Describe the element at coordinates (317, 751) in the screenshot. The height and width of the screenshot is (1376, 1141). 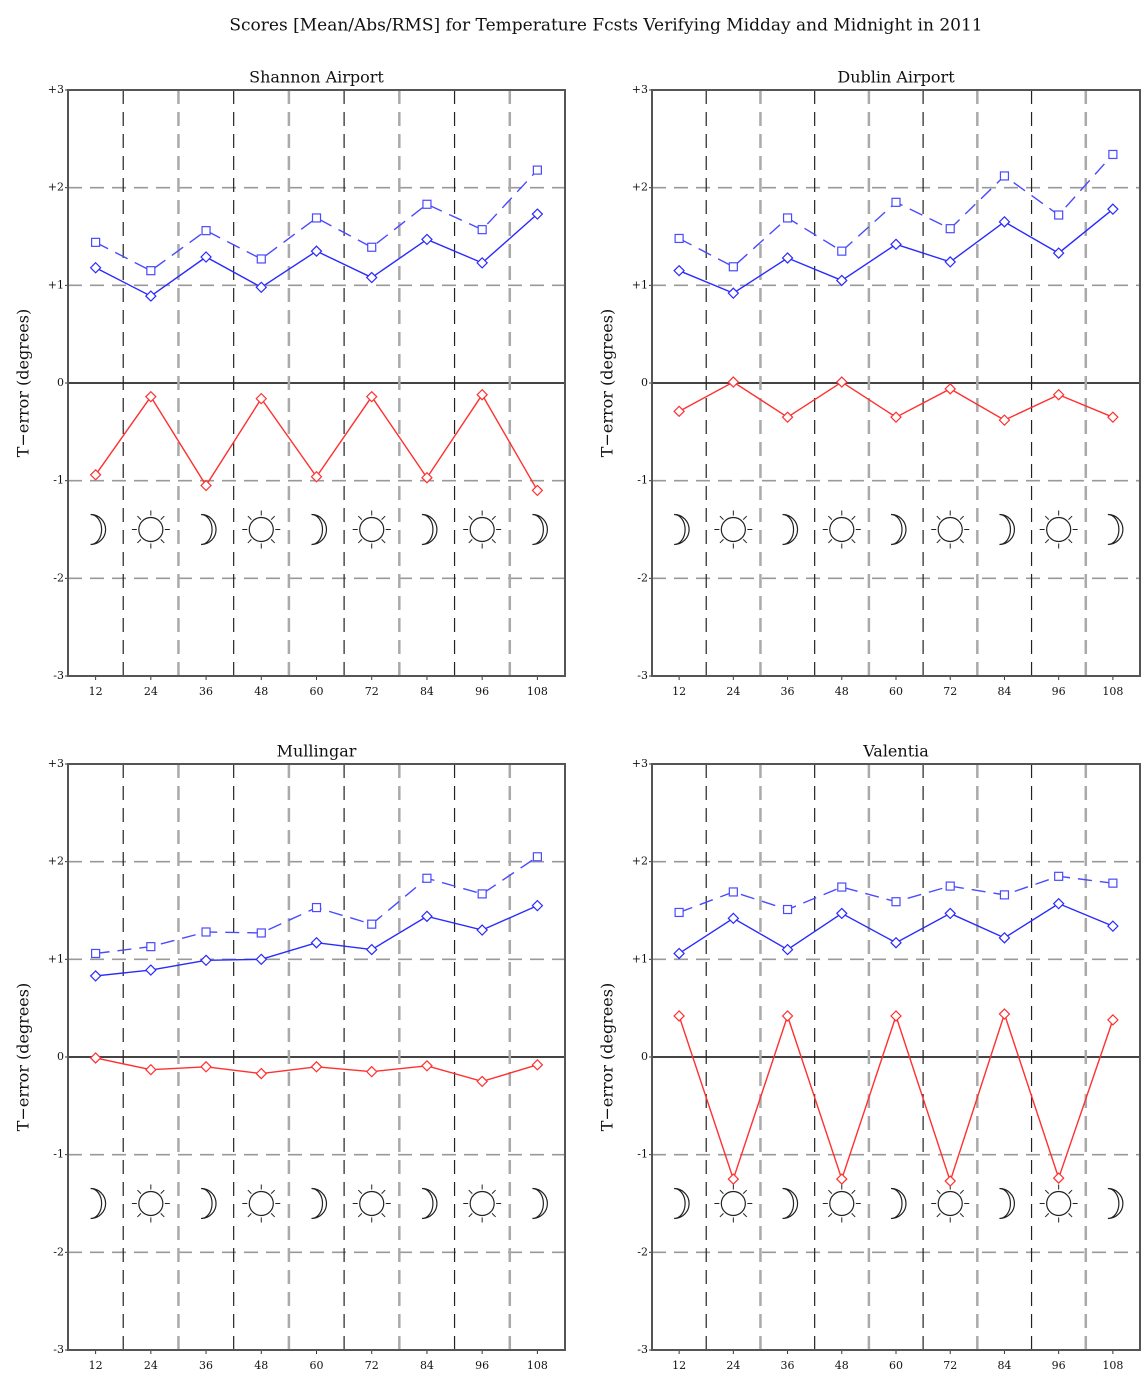
I see `panel-title: Mullingar` at that location.